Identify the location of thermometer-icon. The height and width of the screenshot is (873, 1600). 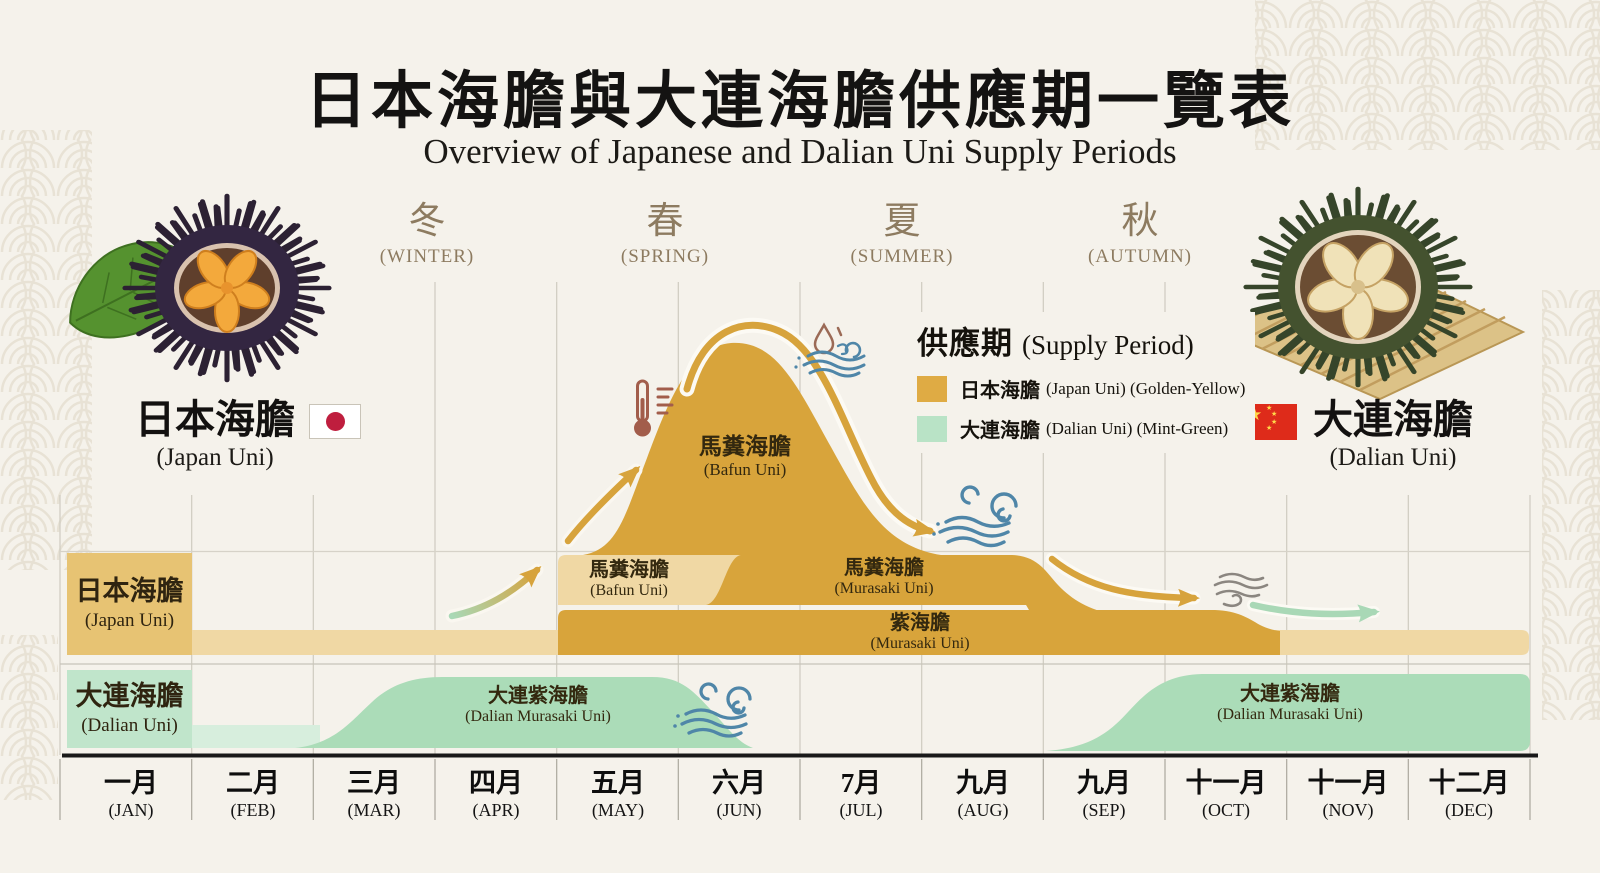
(654, 408).